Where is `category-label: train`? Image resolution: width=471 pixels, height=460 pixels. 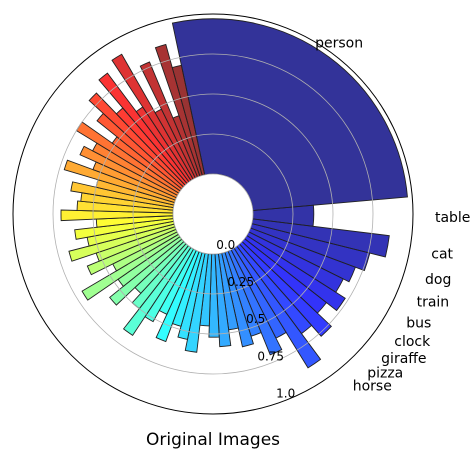
category-label: train is located at coordinates (433, 303).